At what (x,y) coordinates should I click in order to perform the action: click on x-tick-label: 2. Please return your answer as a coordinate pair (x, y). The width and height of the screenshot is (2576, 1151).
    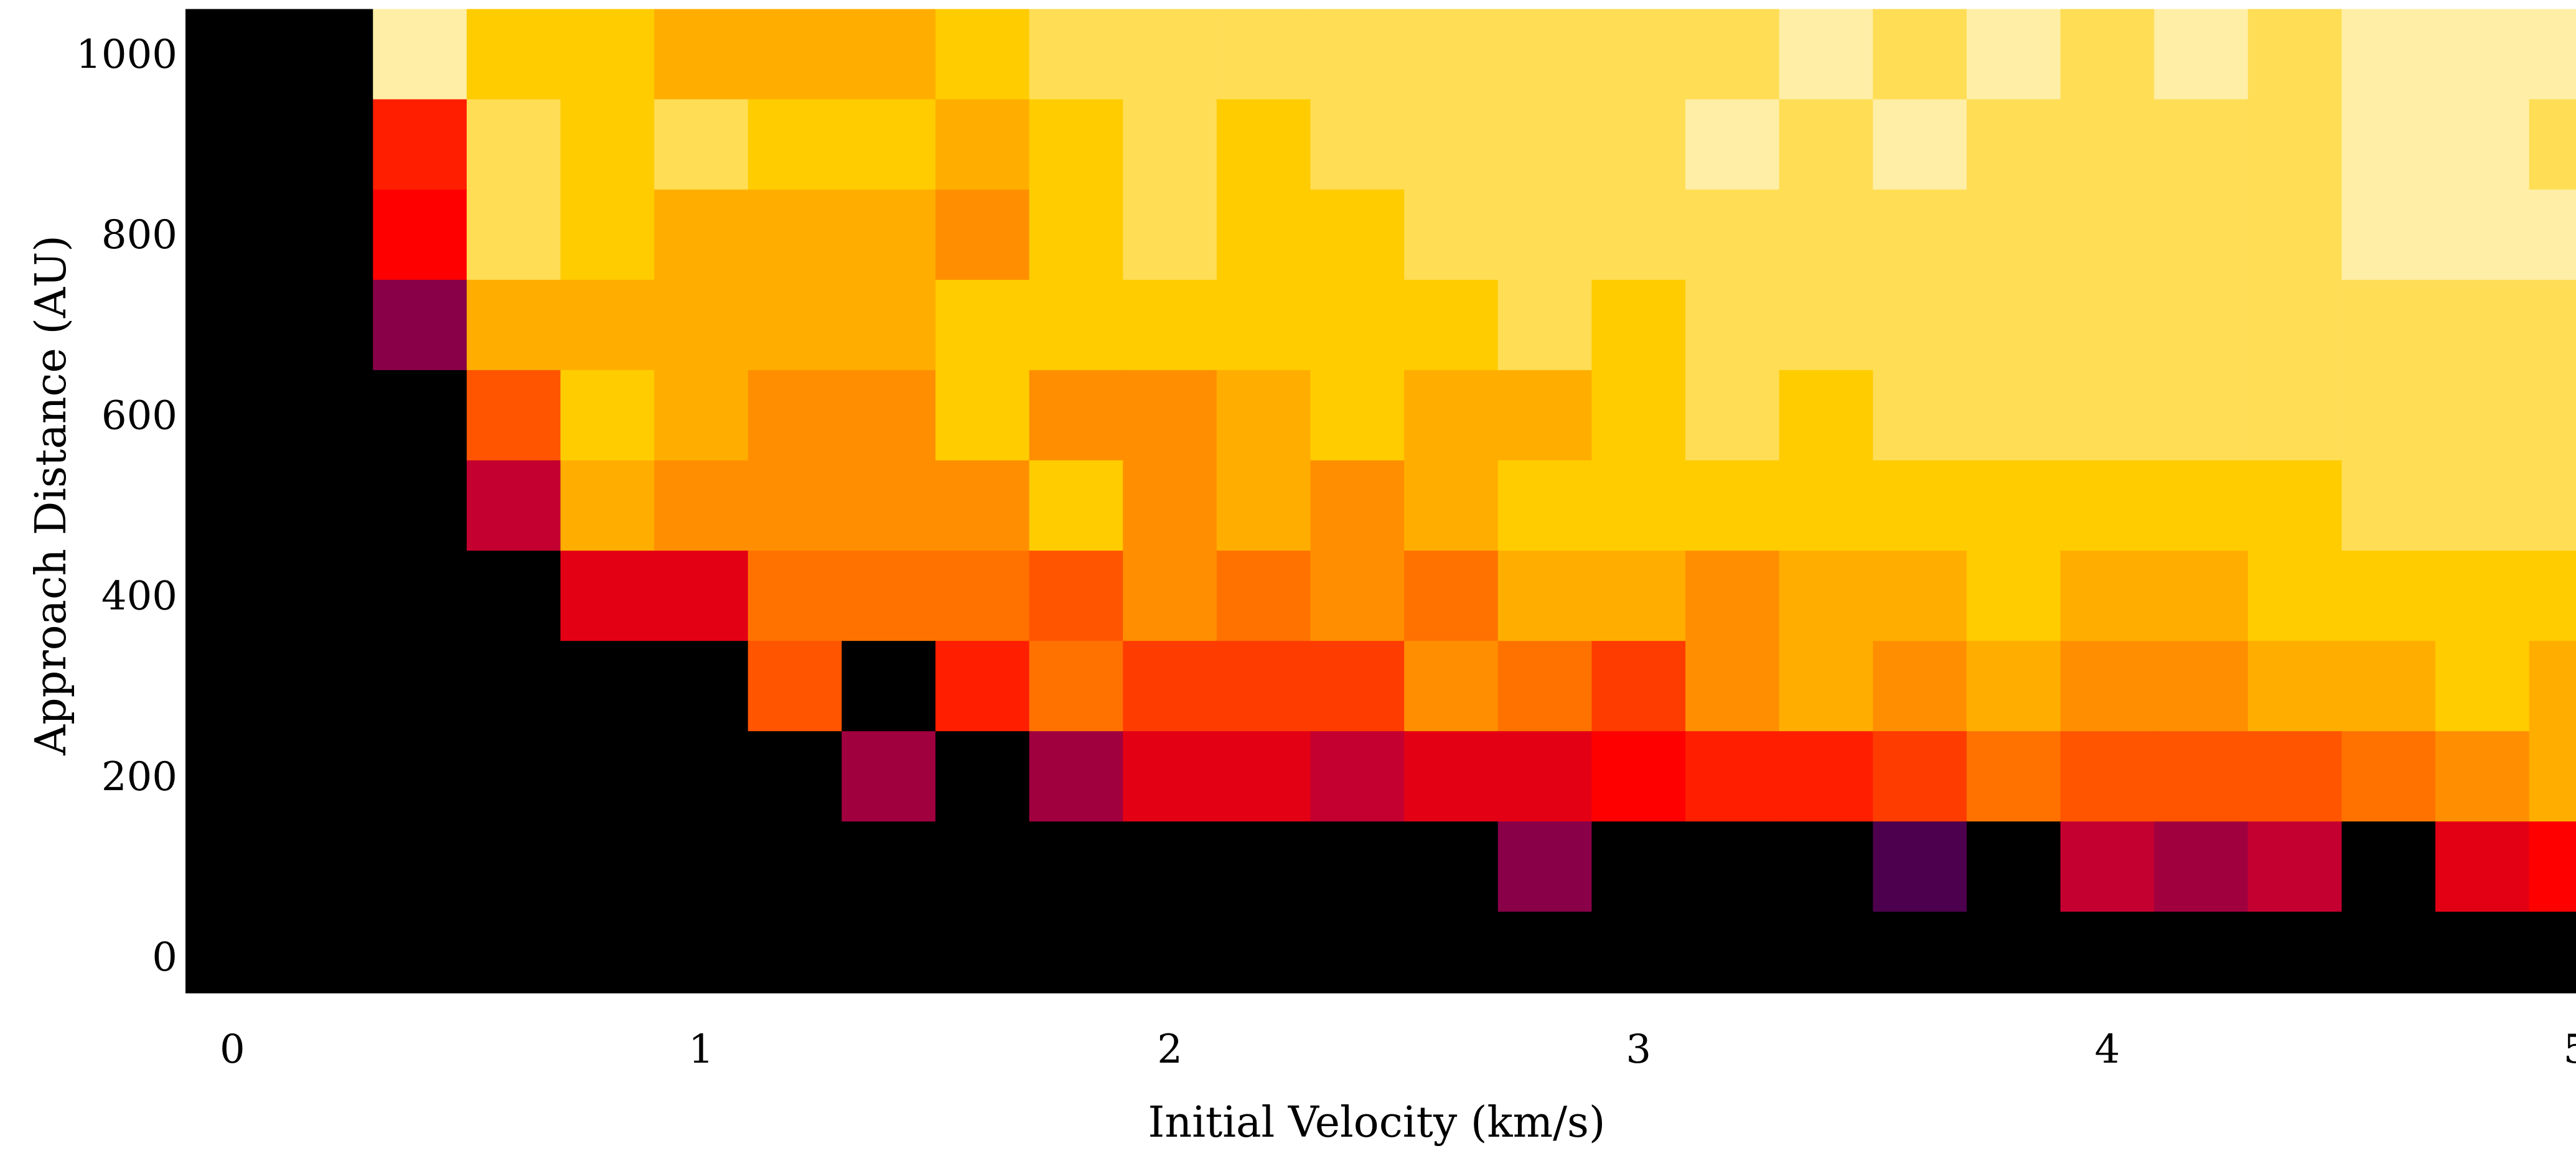
    Looking at the image, I should click on (1170, 1050).